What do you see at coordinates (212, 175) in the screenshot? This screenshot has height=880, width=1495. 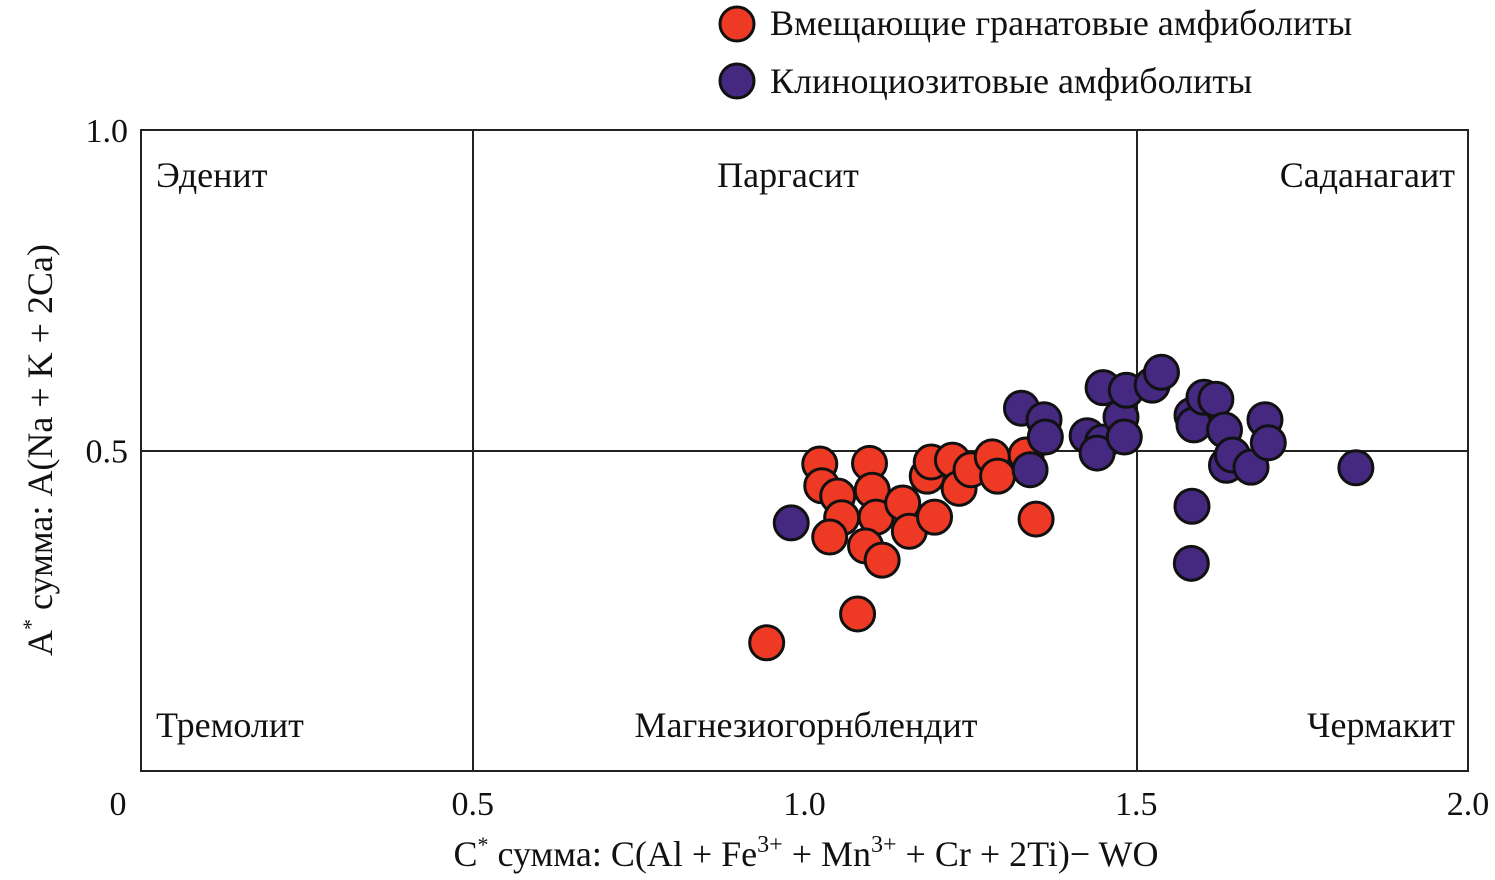 I see `field-label-edenite: Эденит` at bounding box center [212, 175].